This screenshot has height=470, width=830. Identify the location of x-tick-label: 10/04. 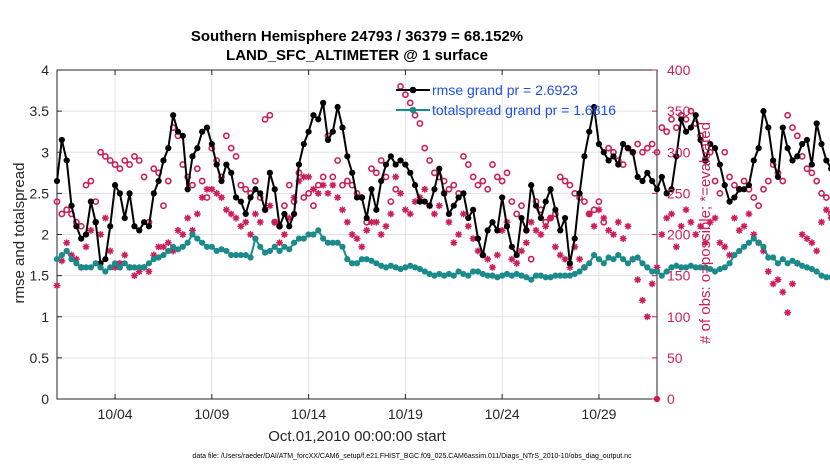
(115, 414).